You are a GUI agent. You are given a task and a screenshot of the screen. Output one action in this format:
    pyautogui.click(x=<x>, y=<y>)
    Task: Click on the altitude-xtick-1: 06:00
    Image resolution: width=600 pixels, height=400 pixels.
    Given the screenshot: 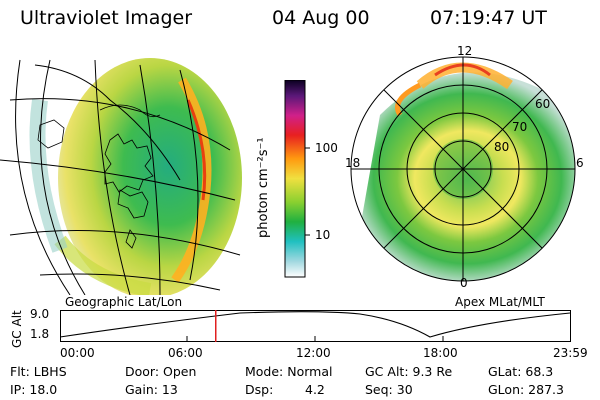 What is the action you would take?
    pyautogui.click(x=185, y=353)
    